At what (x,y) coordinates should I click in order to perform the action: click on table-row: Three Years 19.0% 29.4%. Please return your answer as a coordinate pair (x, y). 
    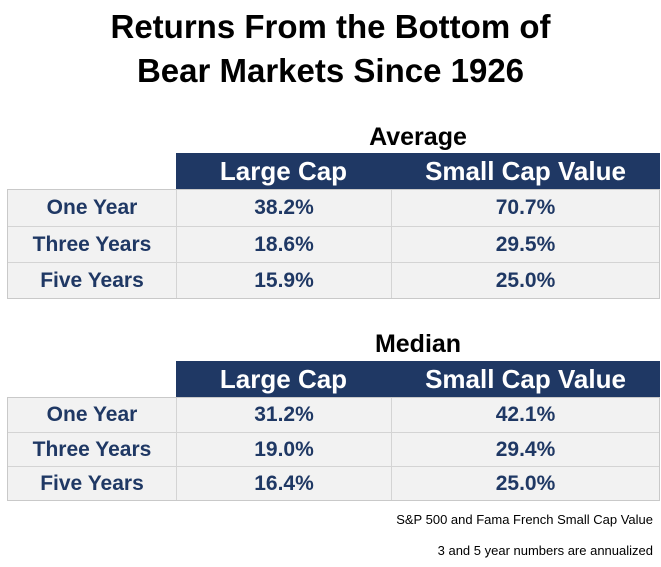
    Looking at the image, I should click on (333, 449).